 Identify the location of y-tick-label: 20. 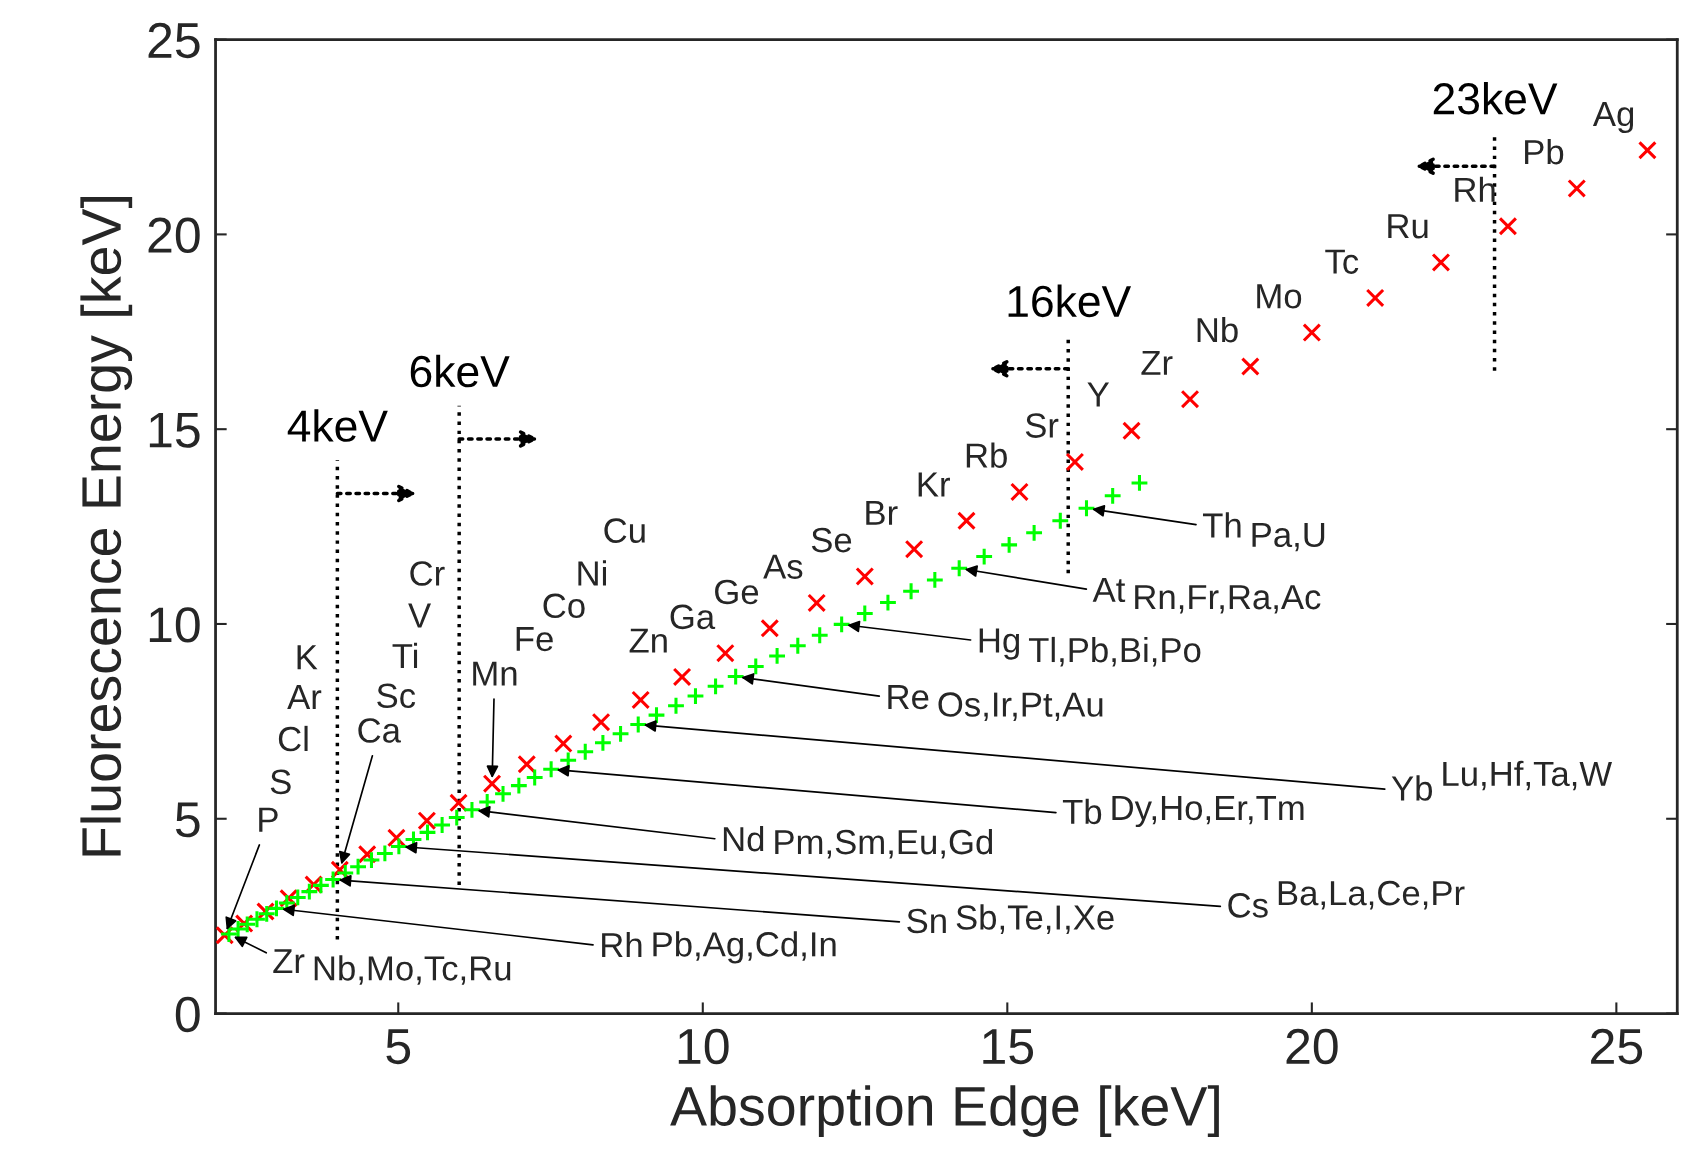
(174, 235).